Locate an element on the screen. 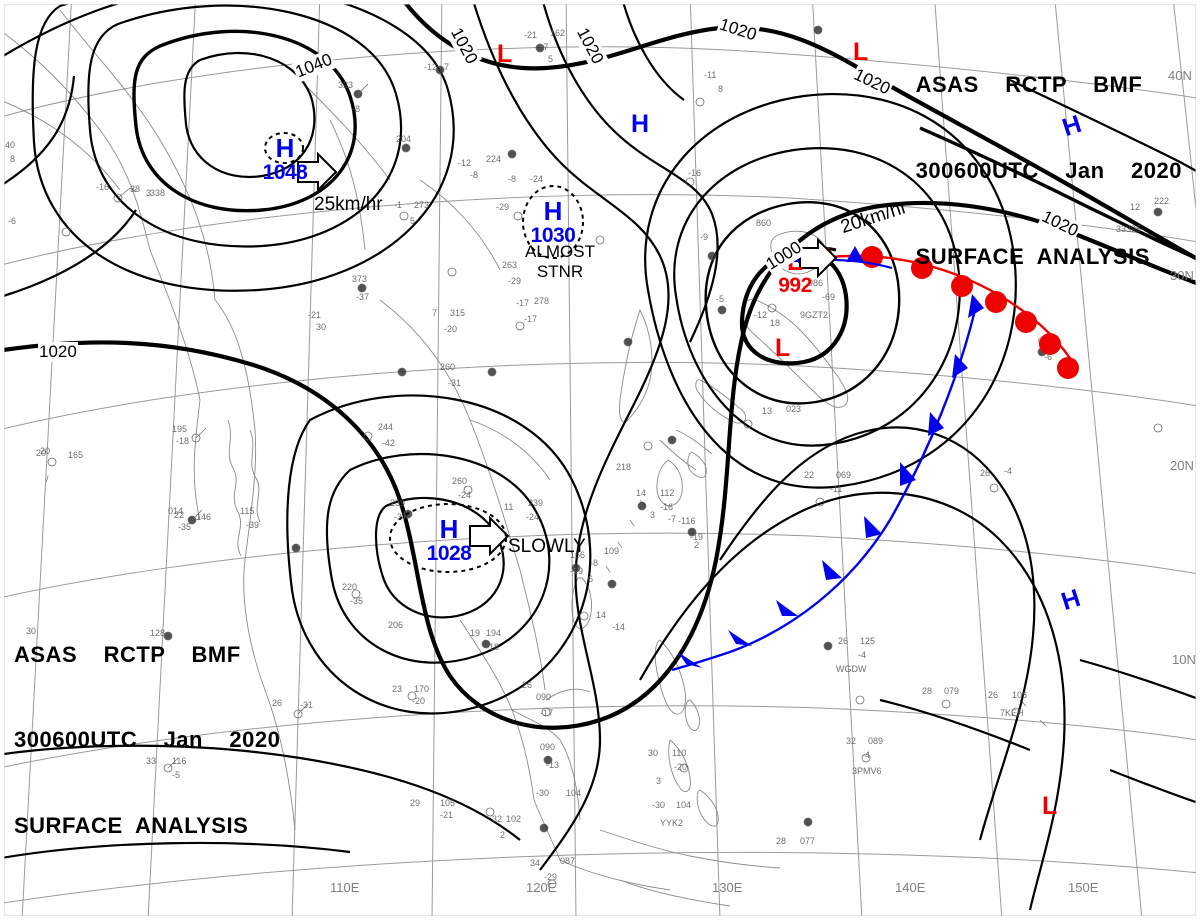 This screenshot has width=1200, height=920. svg-text: 166 is located at coordinates (577, 555).